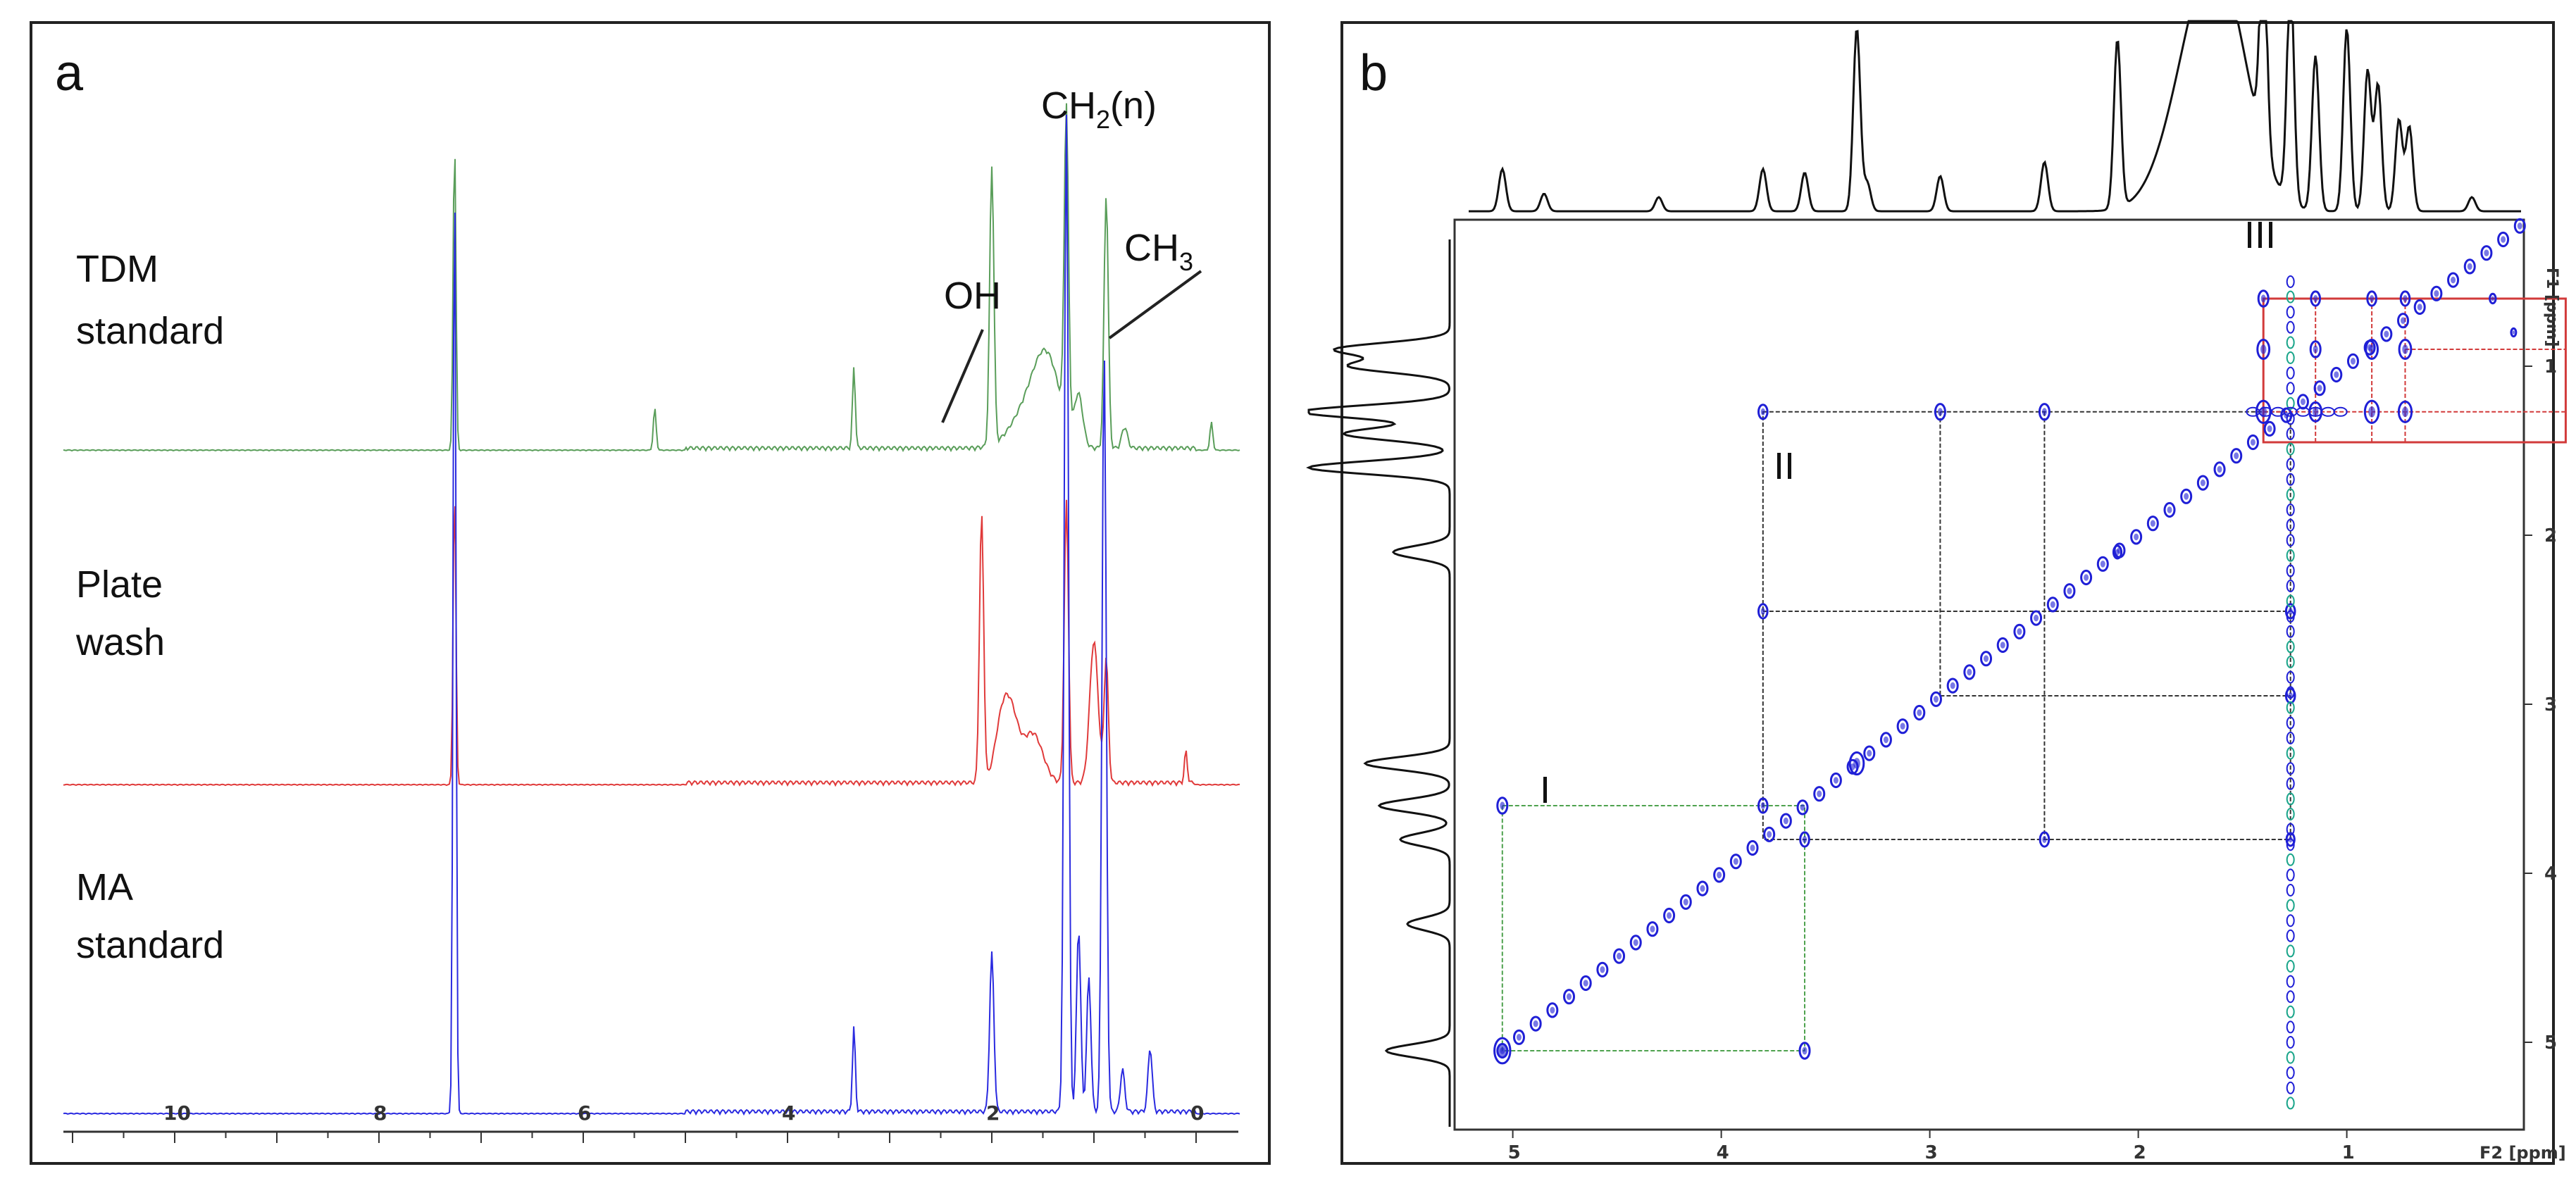  What do you see at coordinates (1545, 790) in the screenshot?
I see `region-label-I: I` at bounding box center [1545, 790].